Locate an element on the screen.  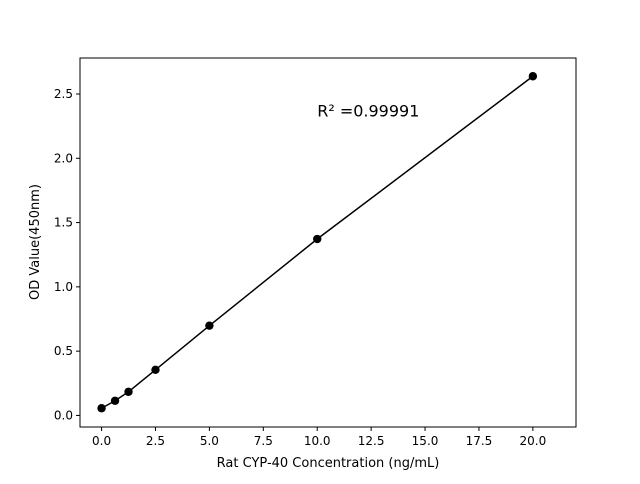
x-axis-label: Rat CYP-40 Concentration (ng/mL) is located at coordinates (328, 463).